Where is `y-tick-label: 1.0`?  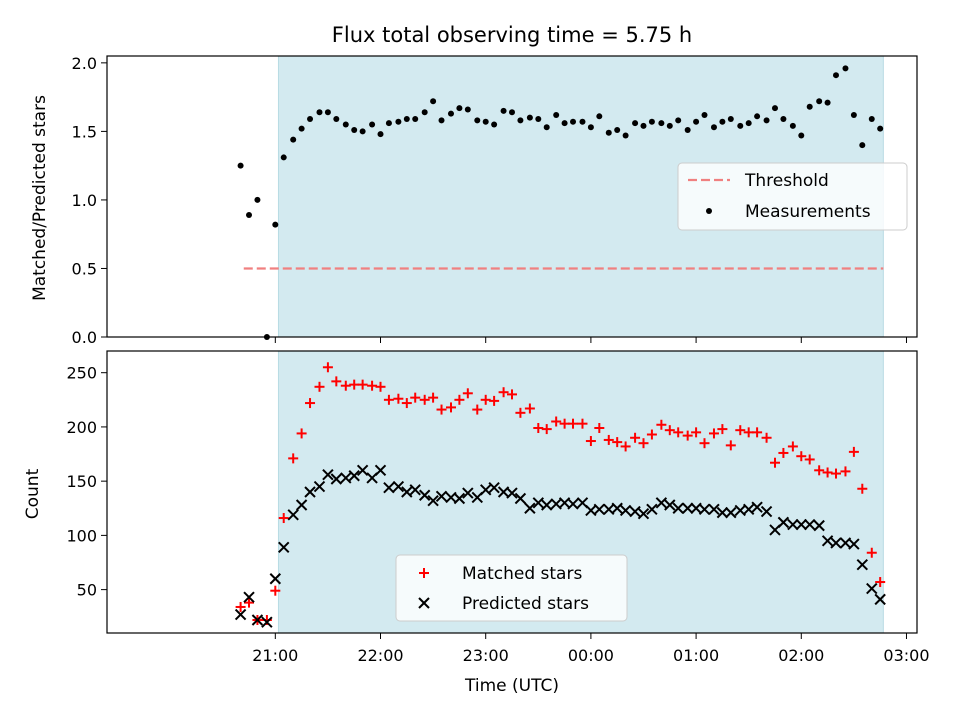 y-tick-label: 1.0 is located at coordinates (84, 200).